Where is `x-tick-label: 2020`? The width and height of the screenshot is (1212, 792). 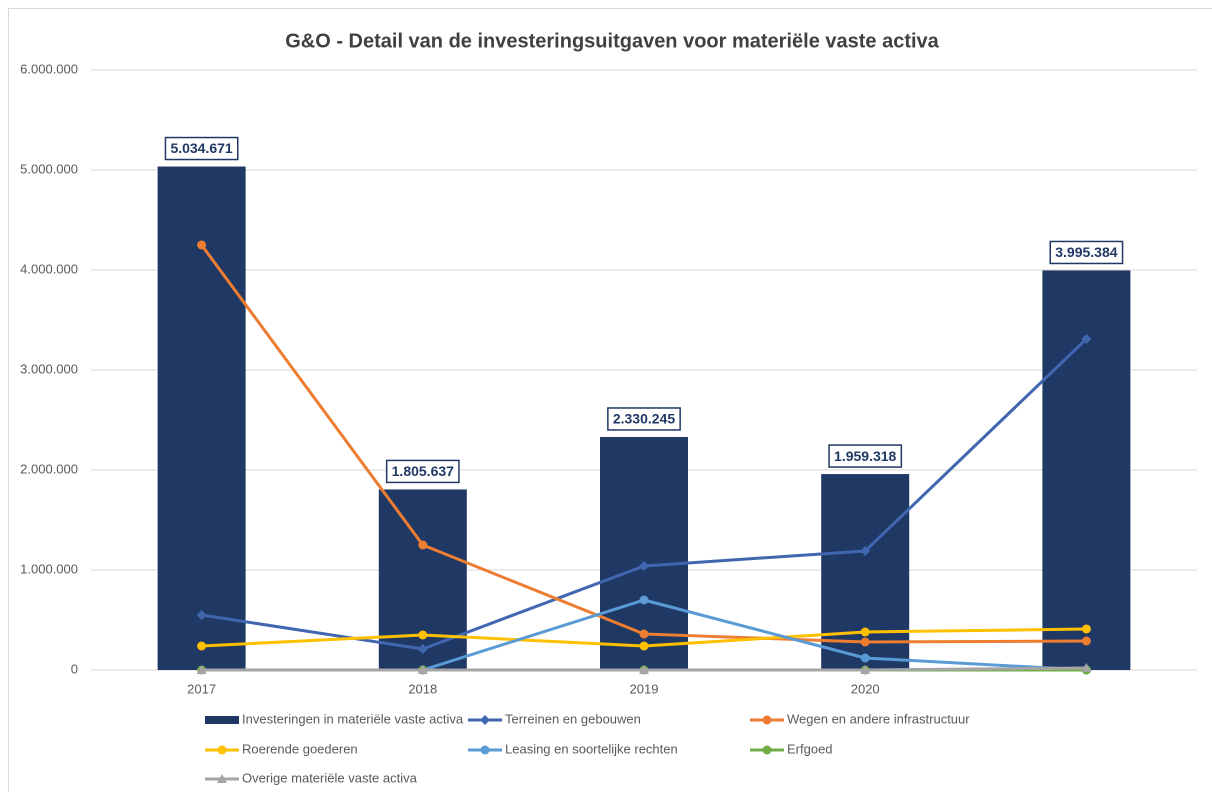 x-tick-label: 2020 is located at coordinates (865, 688).